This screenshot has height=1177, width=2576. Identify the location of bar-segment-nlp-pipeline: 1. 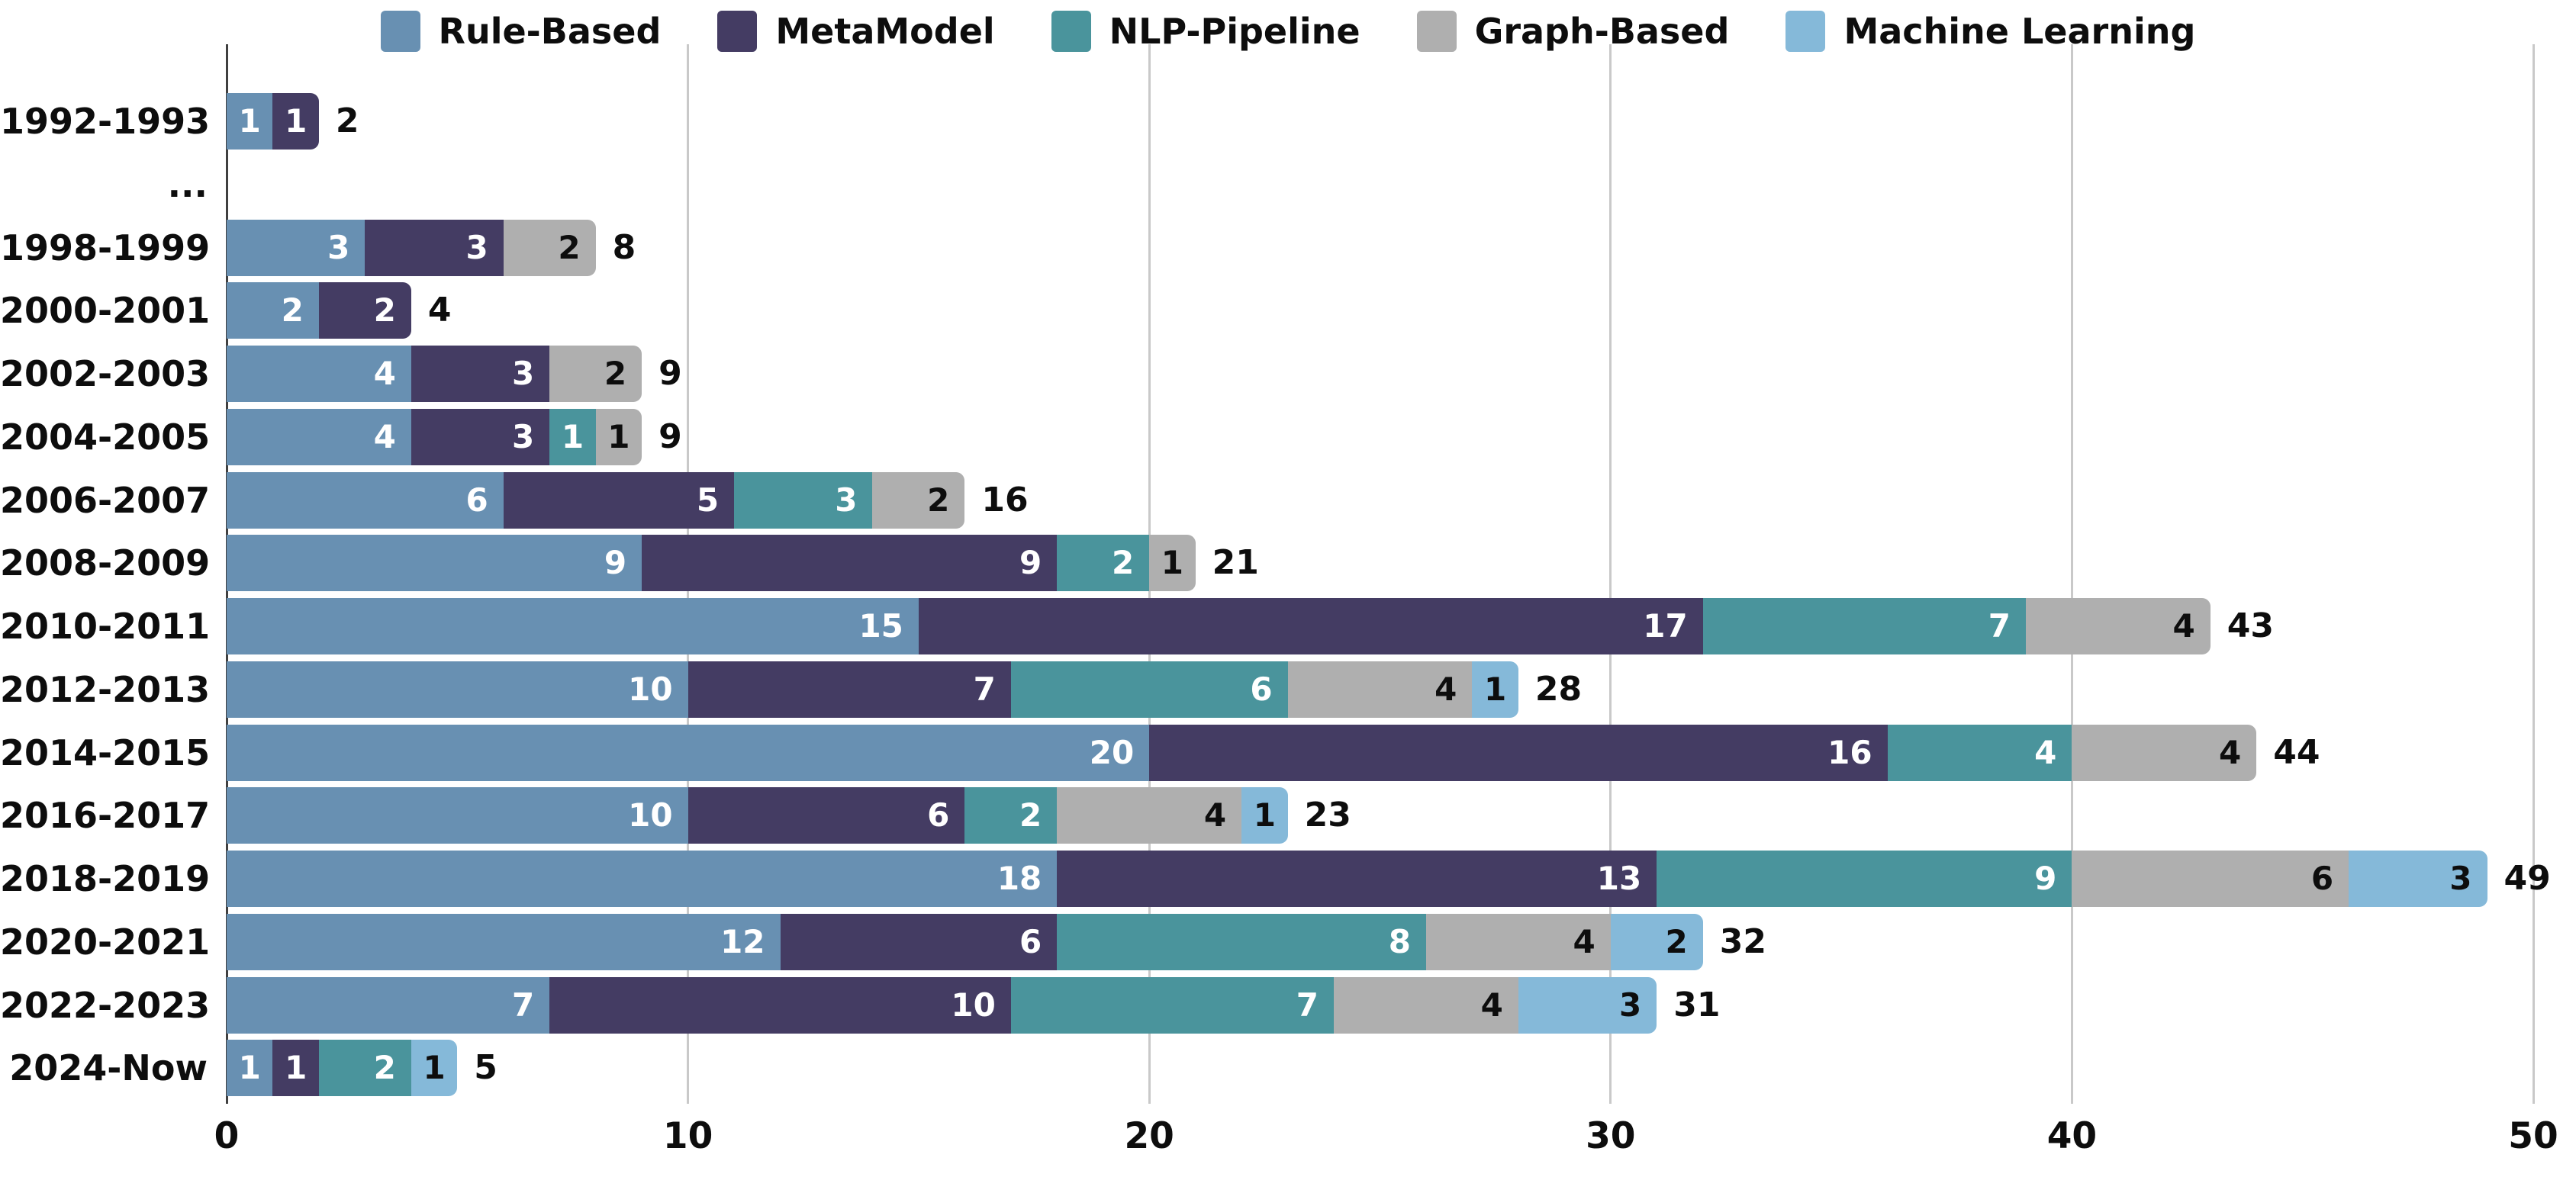
(572, 436).